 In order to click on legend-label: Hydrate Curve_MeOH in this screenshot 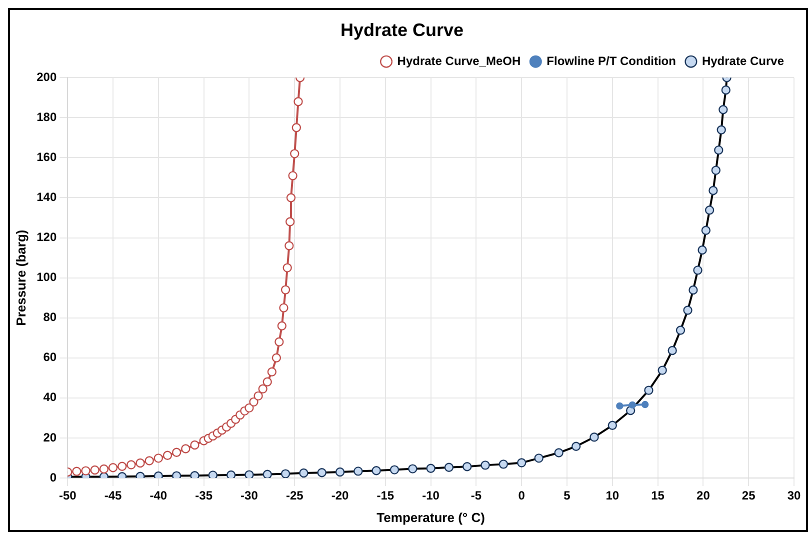, I will do `click(459, 61)`.